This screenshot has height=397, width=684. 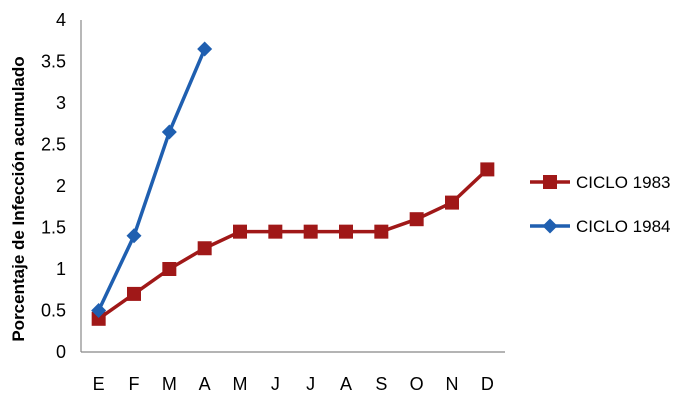 What do you see at coordinates (53, 311) in the screenshot?
I see `y-tick-label: 0.5` at bounding box center [53, 311].